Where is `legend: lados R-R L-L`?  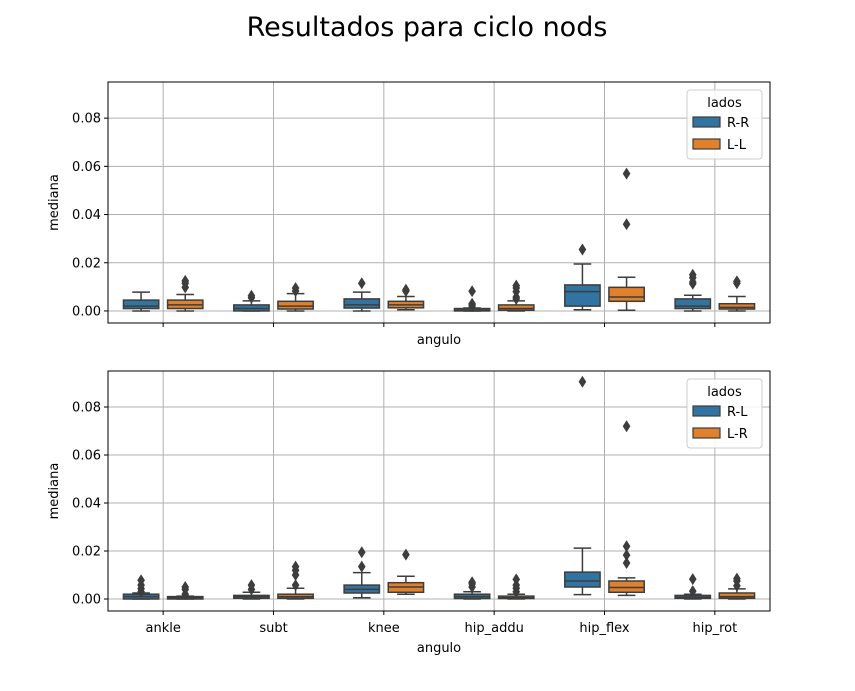 legend: lados R-R L-L is located at coordinates (724, 124).